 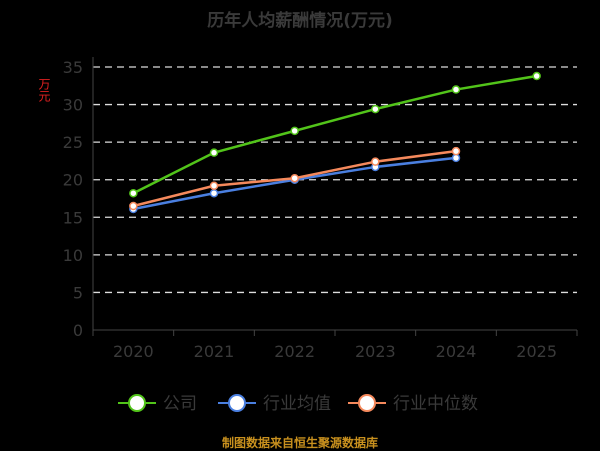 What do you see at coordinates (73, 142) in the screenshot?
I see `y-tick-label: 25` at bounding box center [73, 142].